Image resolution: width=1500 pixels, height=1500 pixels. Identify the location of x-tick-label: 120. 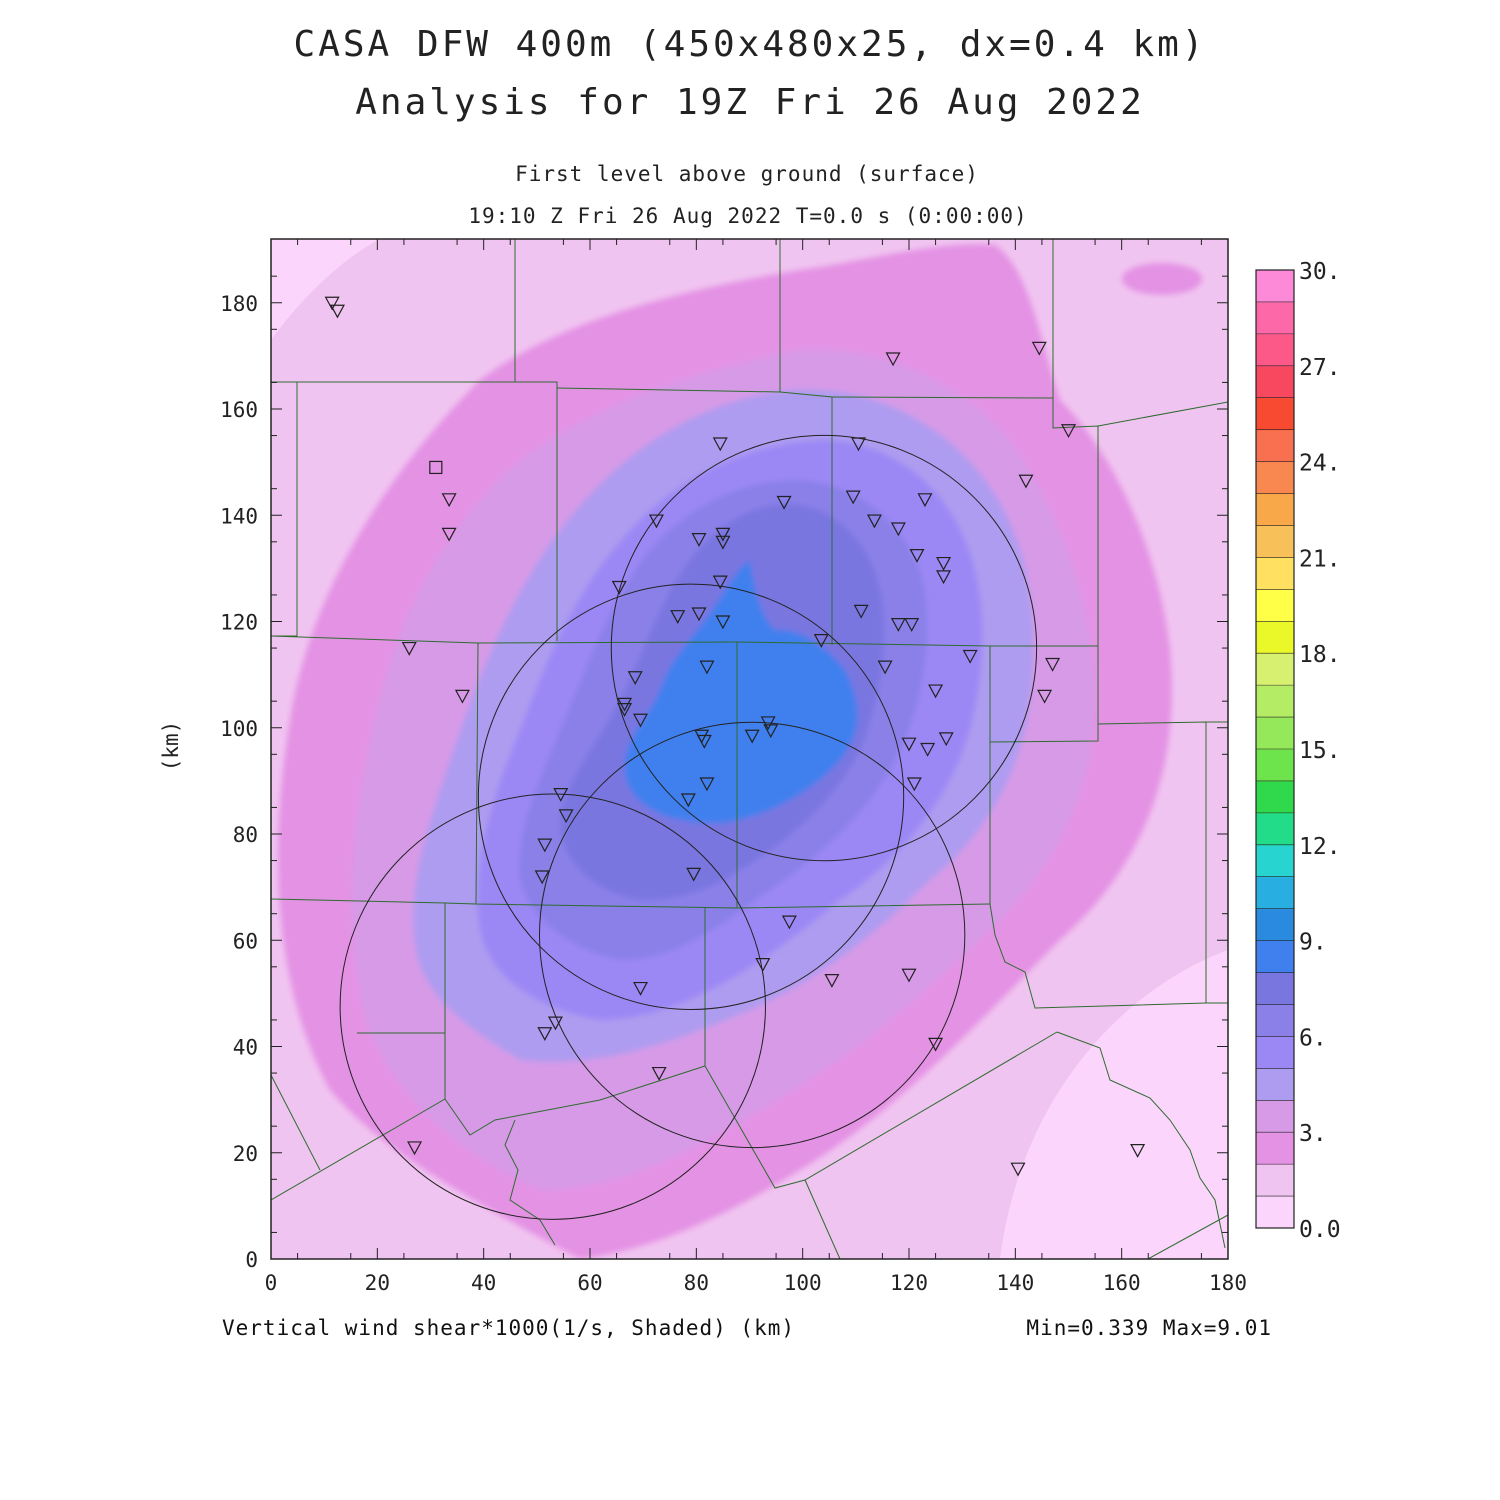
(909, 1283).